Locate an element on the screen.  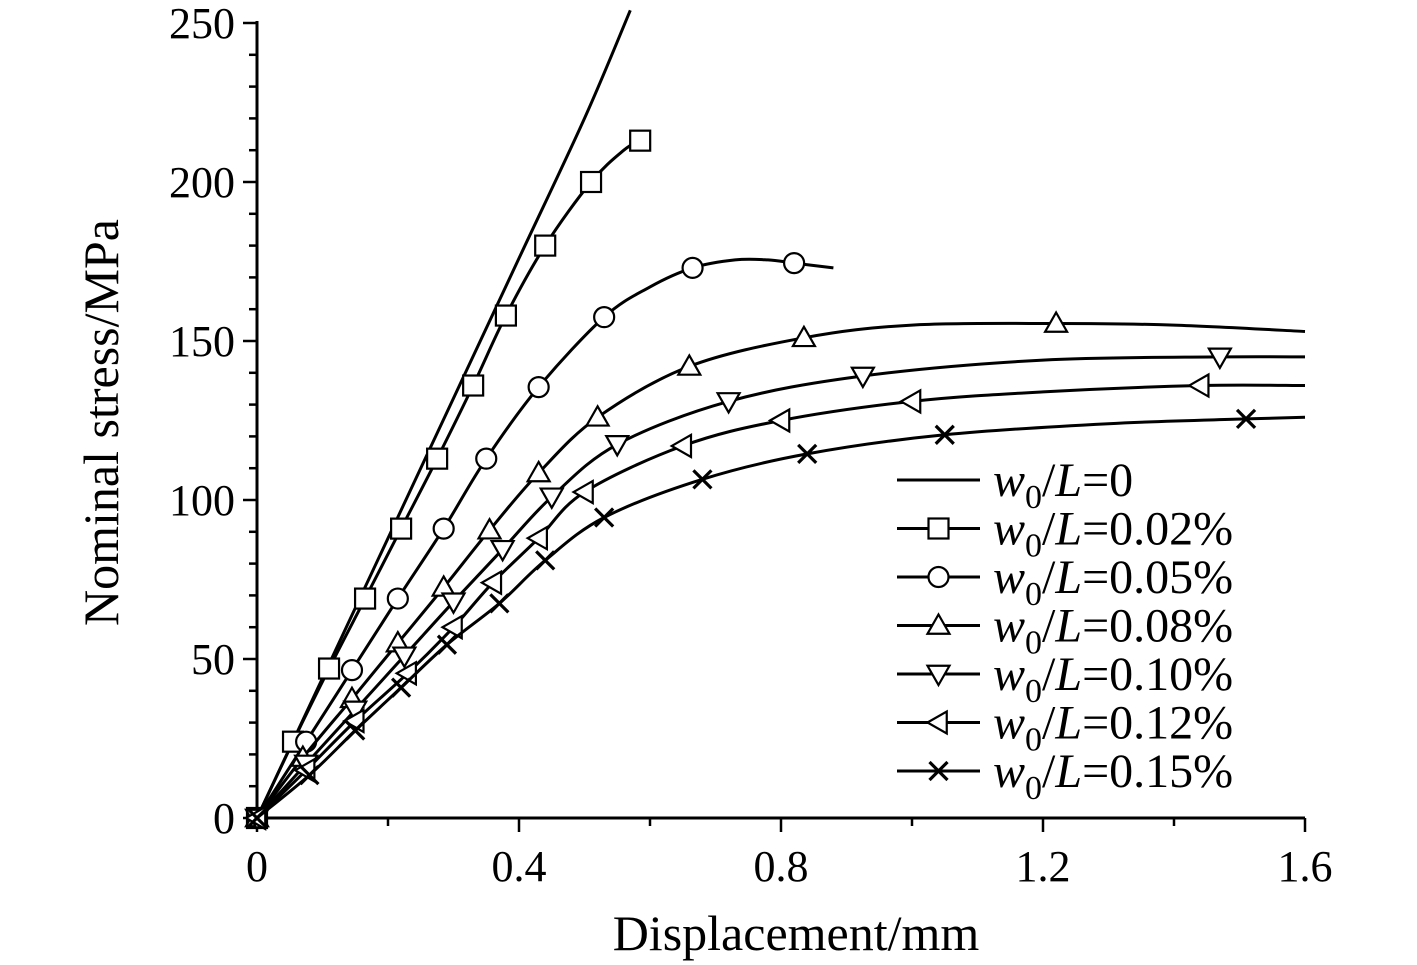
legend-label-value: =0.15% is located at coordinates (1157, 771).